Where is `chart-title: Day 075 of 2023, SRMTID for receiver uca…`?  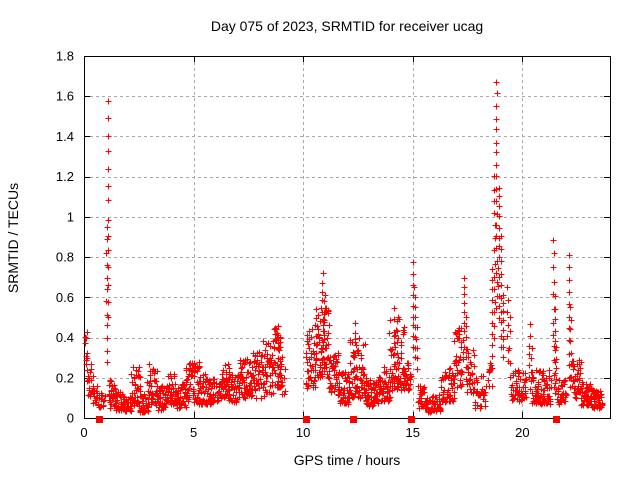 chart-title: Day 075 of 2023, SRMTID for receiver uca… is located at coordinates (347, 26).